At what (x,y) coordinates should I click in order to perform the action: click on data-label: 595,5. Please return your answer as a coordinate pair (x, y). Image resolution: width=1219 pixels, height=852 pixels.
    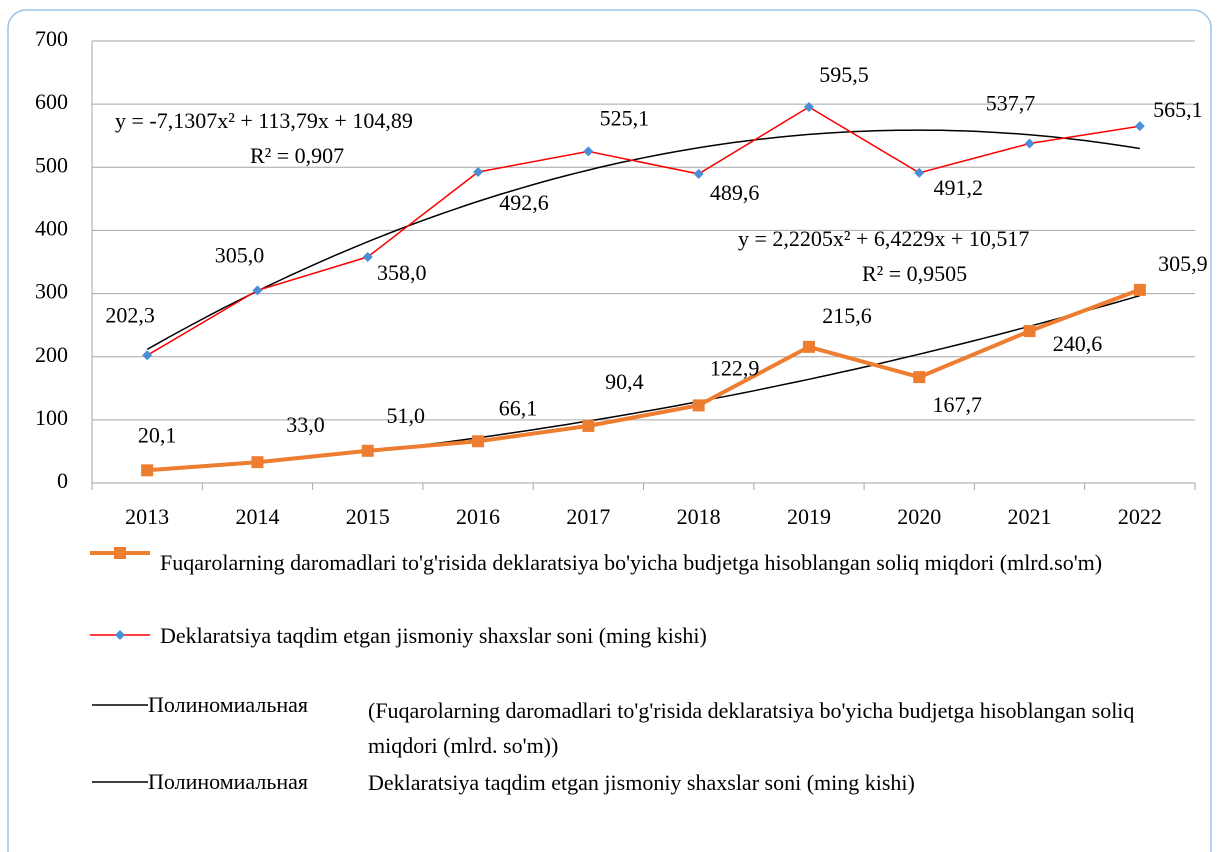
    Looking at the image, I should click on (844, 74).